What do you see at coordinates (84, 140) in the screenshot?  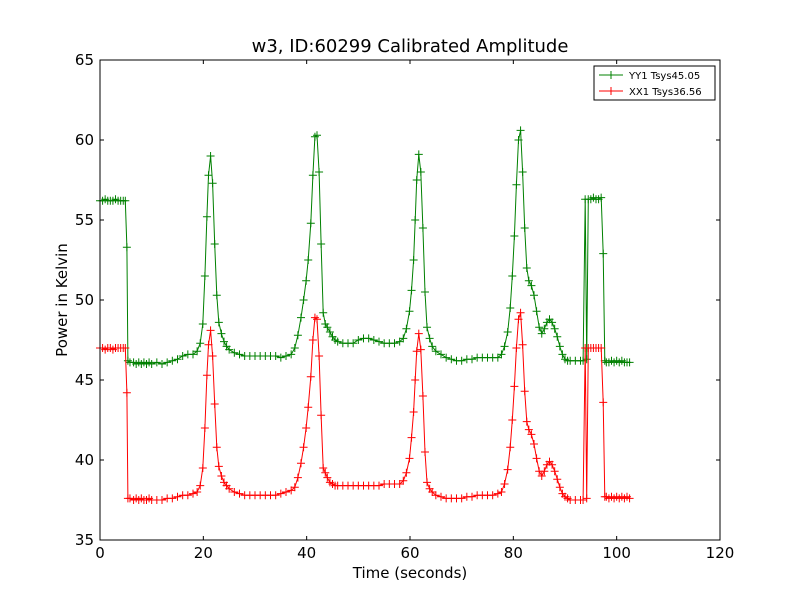 I see `y-tick-label: 60` at bounding box center [84, 140].